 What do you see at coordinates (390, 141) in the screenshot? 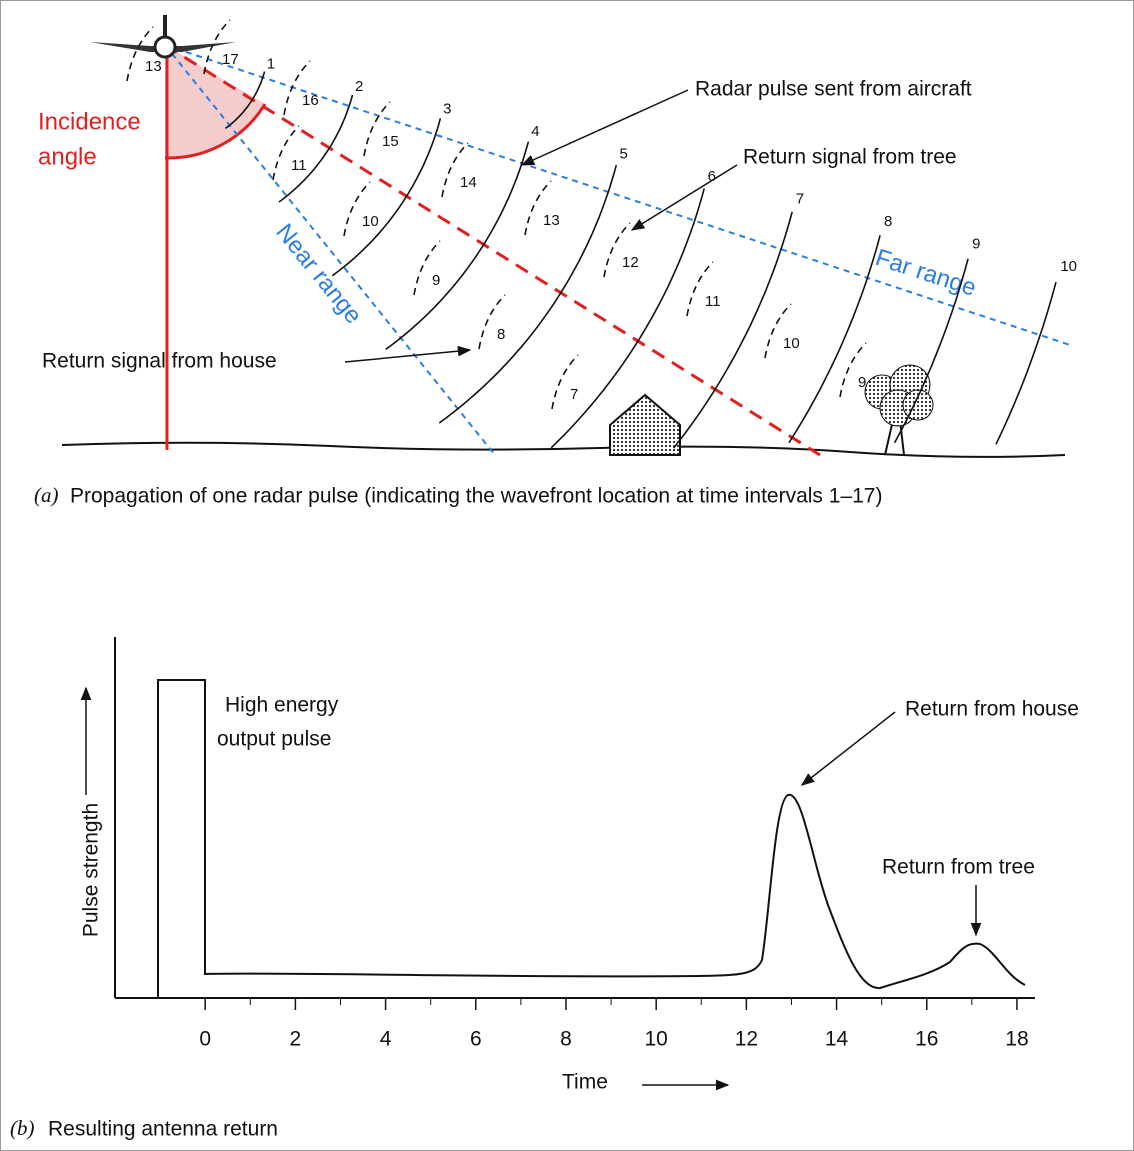
I see `front-number: 15` at bounding box center [390, 141].